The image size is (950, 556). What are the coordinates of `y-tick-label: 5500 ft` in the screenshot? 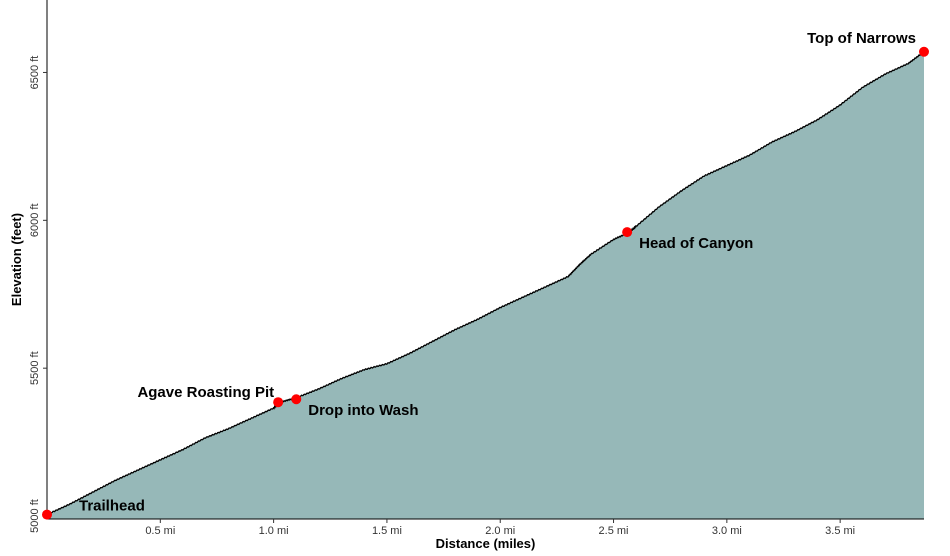 It's located at (35, 368).